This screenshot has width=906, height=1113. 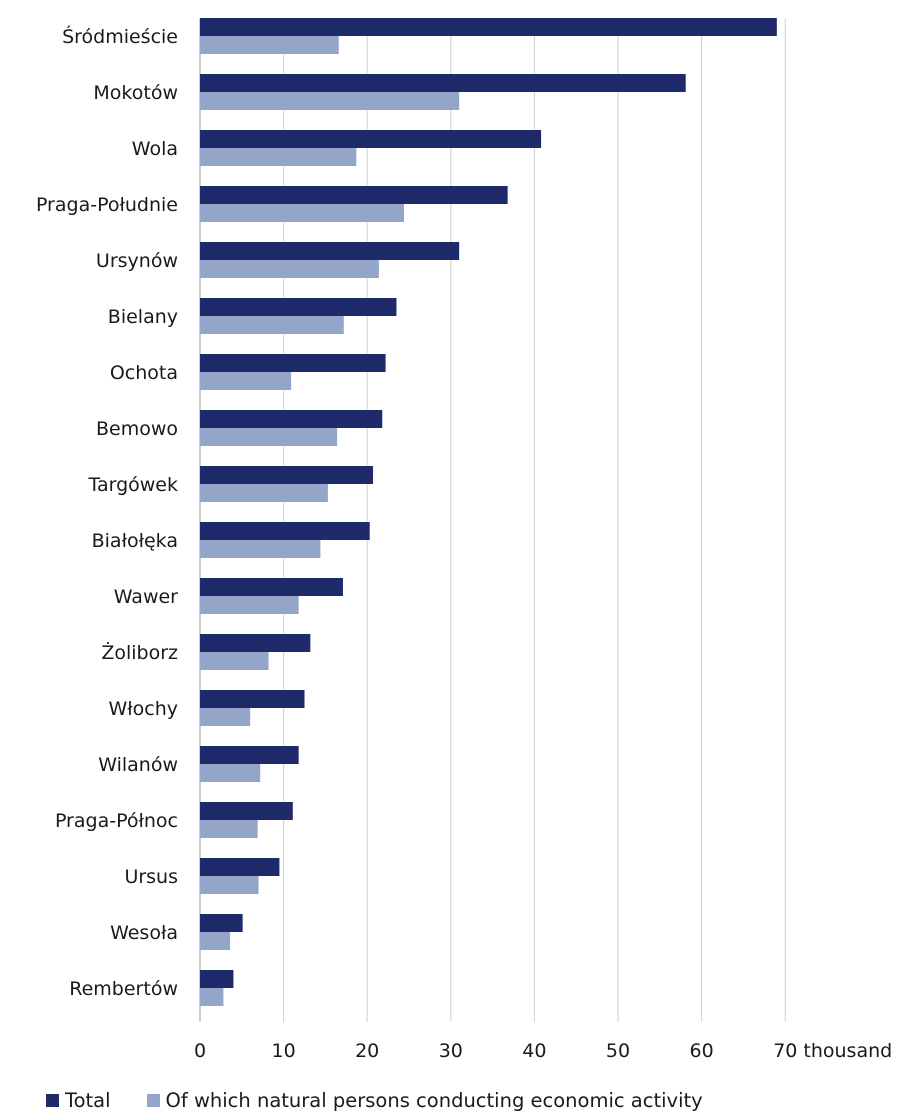 What do you see at coordinates (137, 429) in the screenshot?
I see `category-label: Bemowo` at bounding box center [137, 429].